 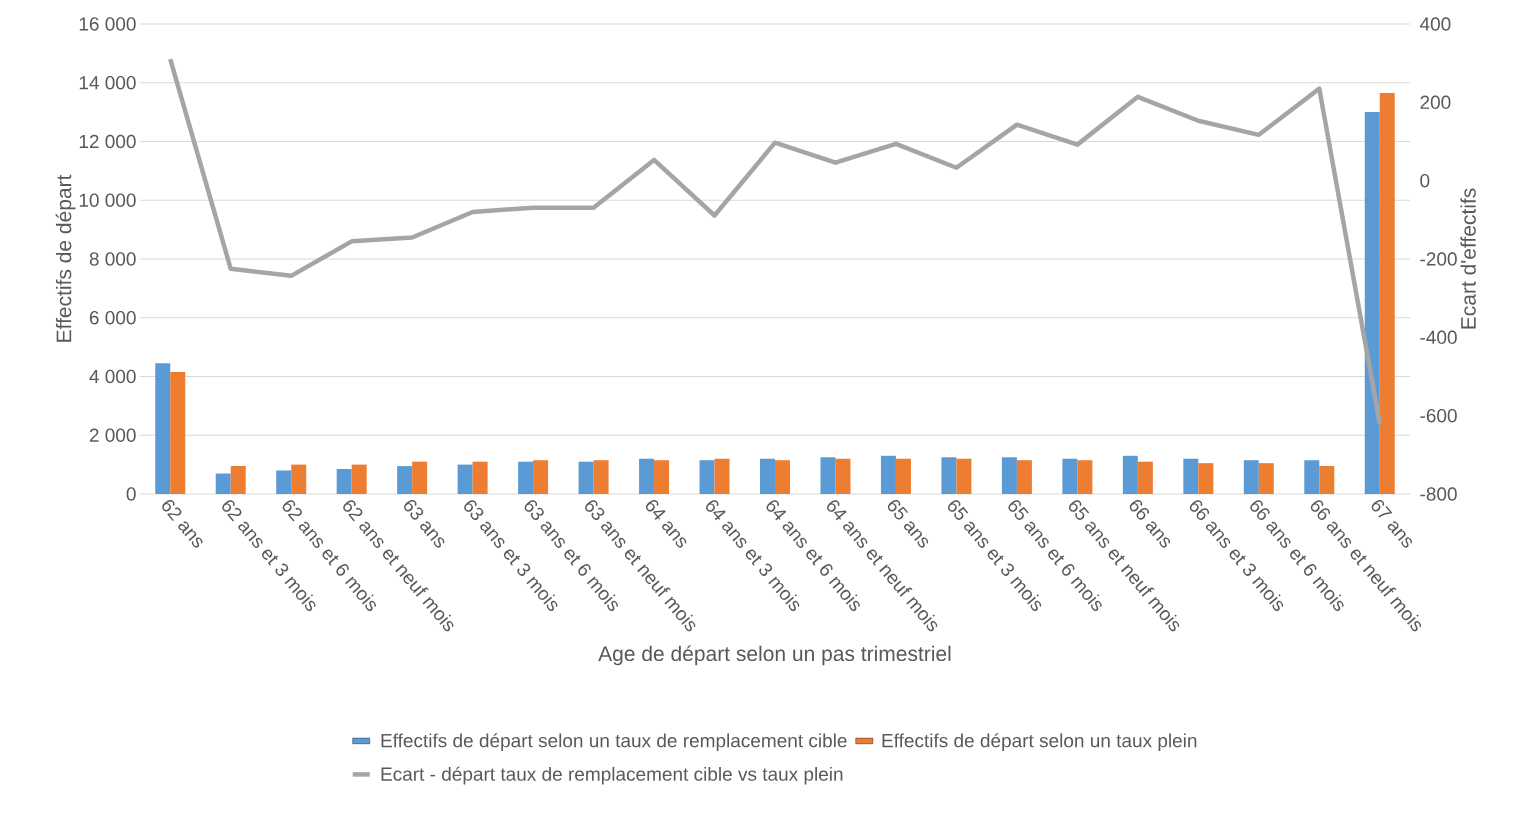 I want to click on y-tick-label: 16 000, so click(x=107, y=24).